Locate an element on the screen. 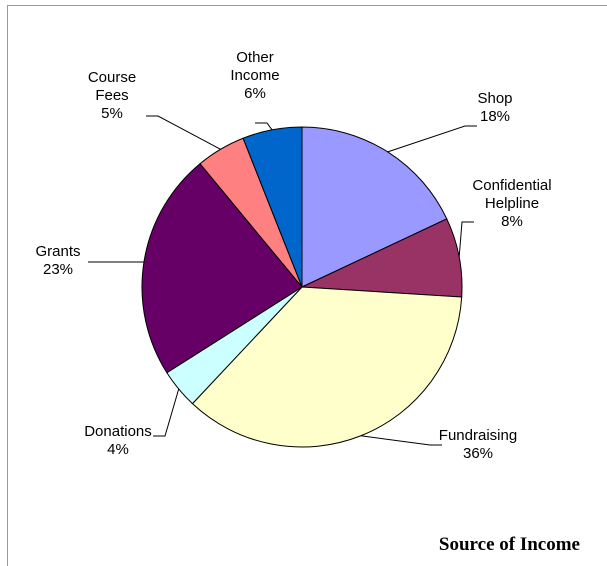 This screenshot has width=607, height=566. value-label: 5% is located at coordinates (112, 113).